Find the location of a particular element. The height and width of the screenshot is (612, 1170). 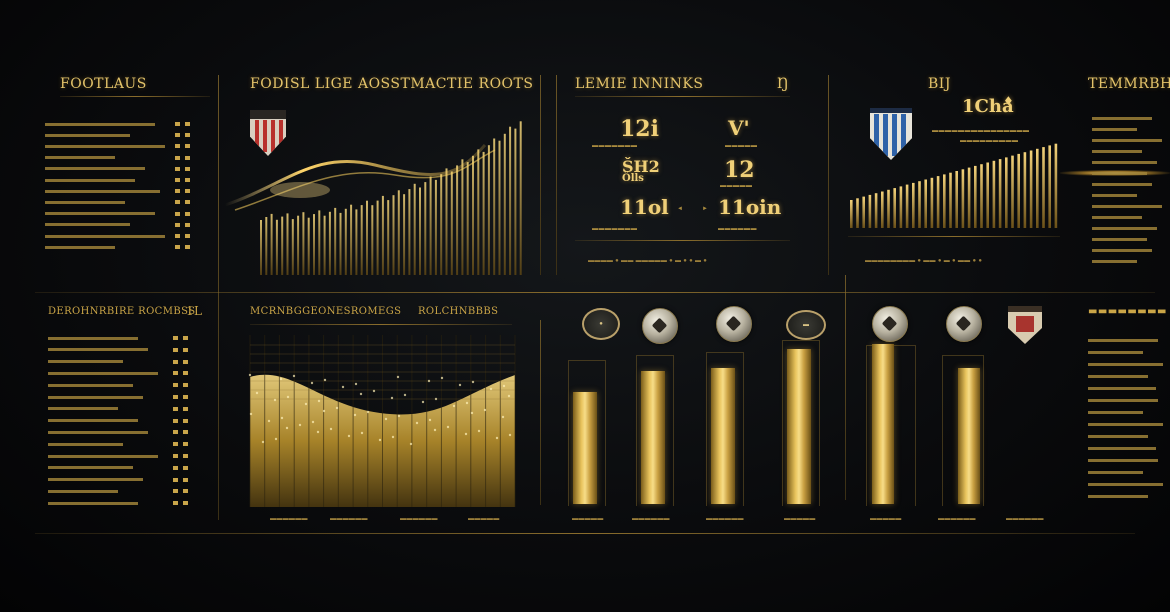

panel-title-bottom-center: MCRNBGGEONESROMEGS is located at coordinates (326, 311).